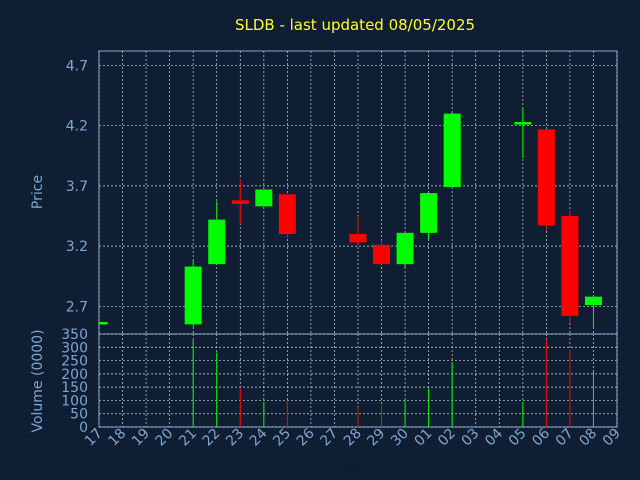 This screenshot has height=480, width=640. Describe the element at coordinates (74, 375) in the screenshot. I see `volume-y-tick-label: 200` at that location.